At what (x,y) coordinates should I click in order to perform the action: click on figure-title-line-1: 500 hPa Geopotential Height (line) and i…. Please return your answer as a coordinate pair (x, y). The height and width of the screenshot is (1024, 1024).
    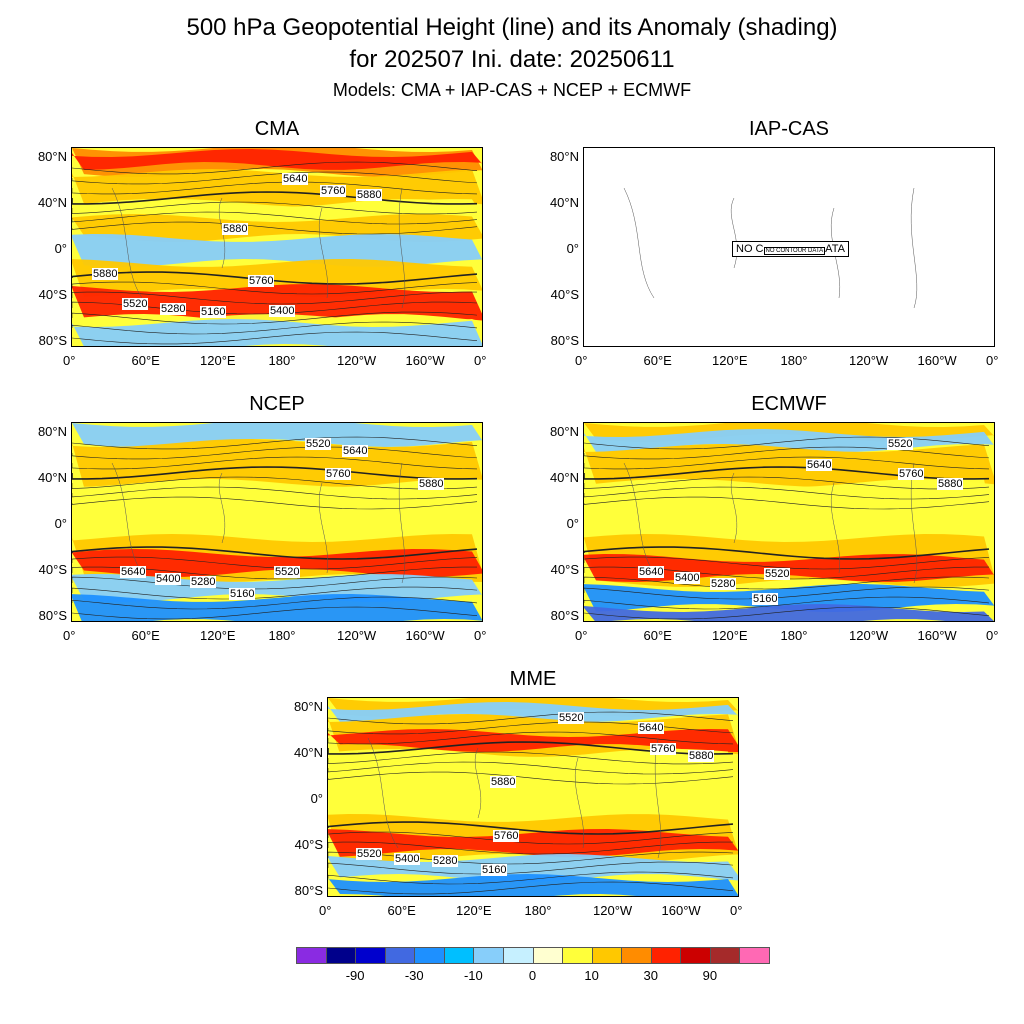
    Looking at the image, I should click on (512, 27).